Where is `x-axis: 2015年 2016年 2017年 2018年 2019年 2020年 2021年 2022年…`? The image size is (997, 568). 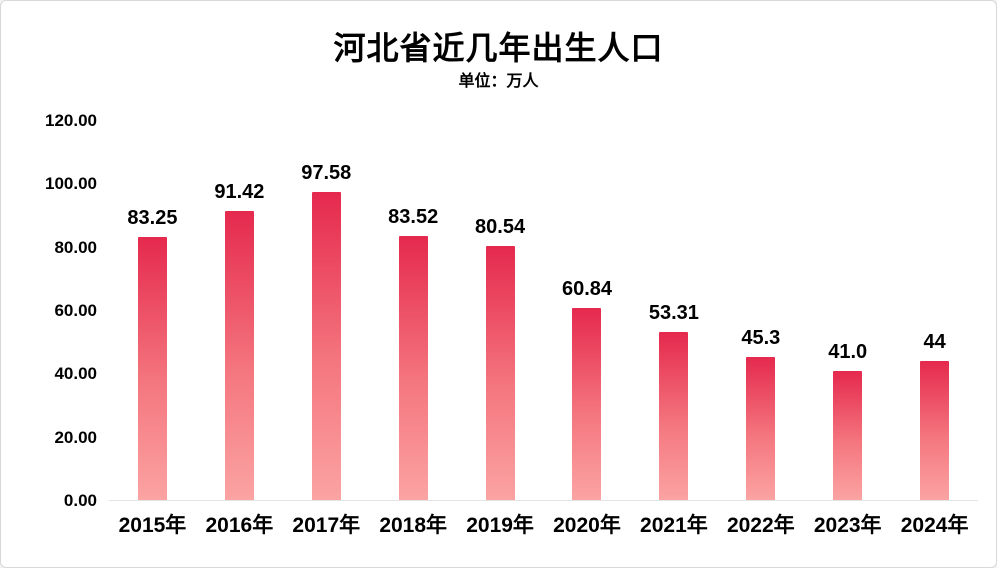 x-axis: 2015年 2016年 2017年 2018年 2019年 2020年 2021年 2022年… is located at coordinates (543, 524).